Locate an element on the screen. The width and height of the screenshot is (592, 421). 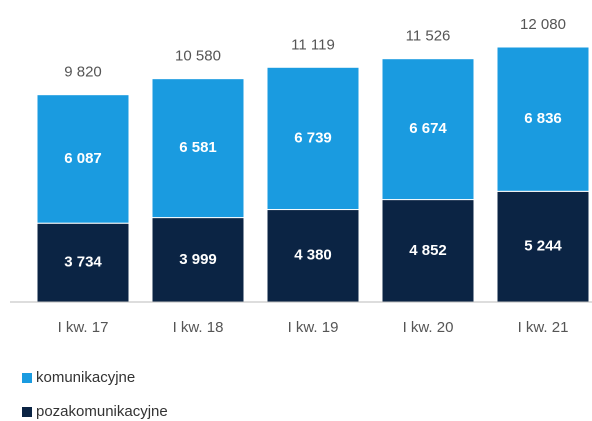
value-label: 6 739 is located at coordinates (313, 137).